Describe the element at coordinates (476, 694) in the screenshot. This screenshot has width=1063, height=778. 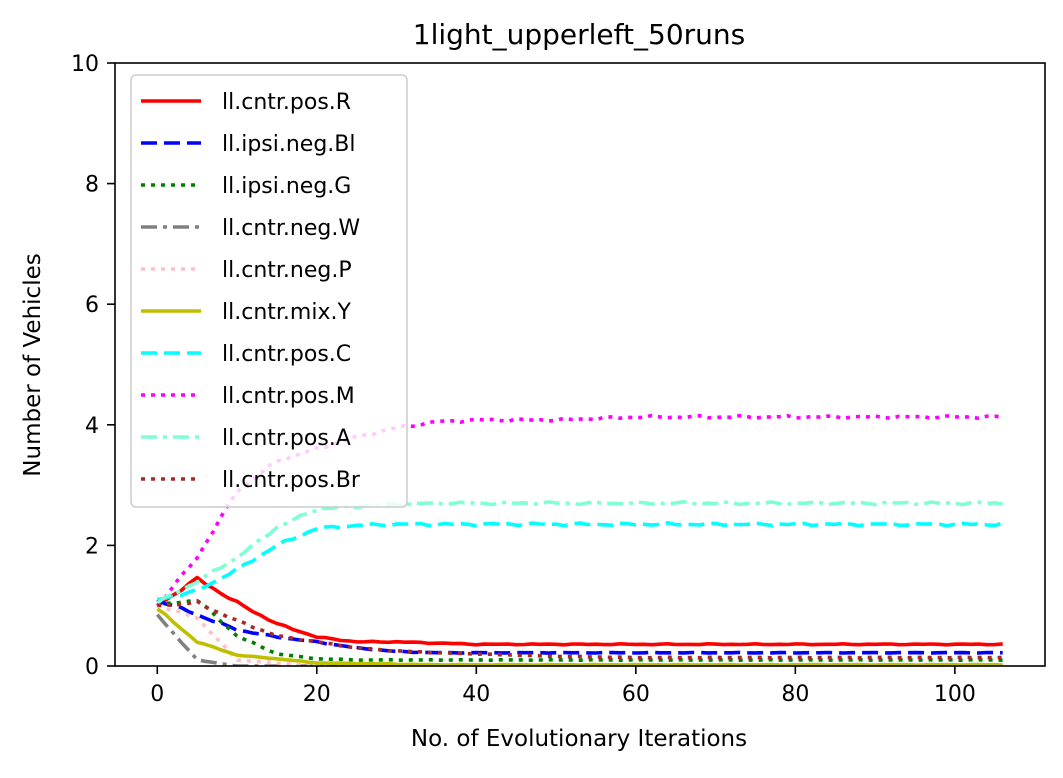
I see `x-tick-label: 40` at that location.